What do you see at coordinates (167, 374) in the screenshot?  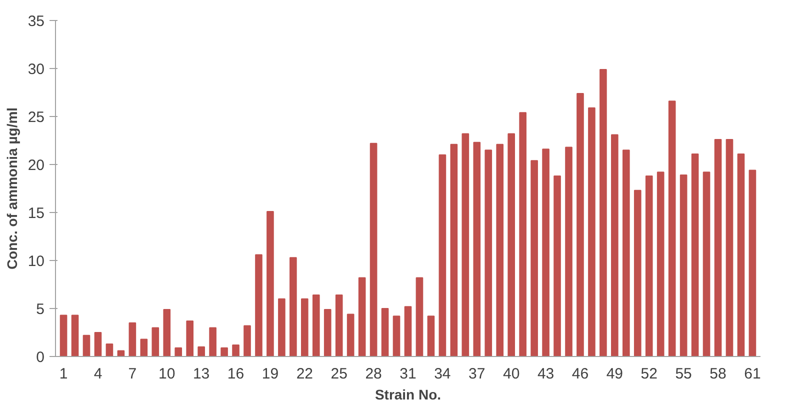 I see `x-tick-label: 10` at bounding box center [167, 374].